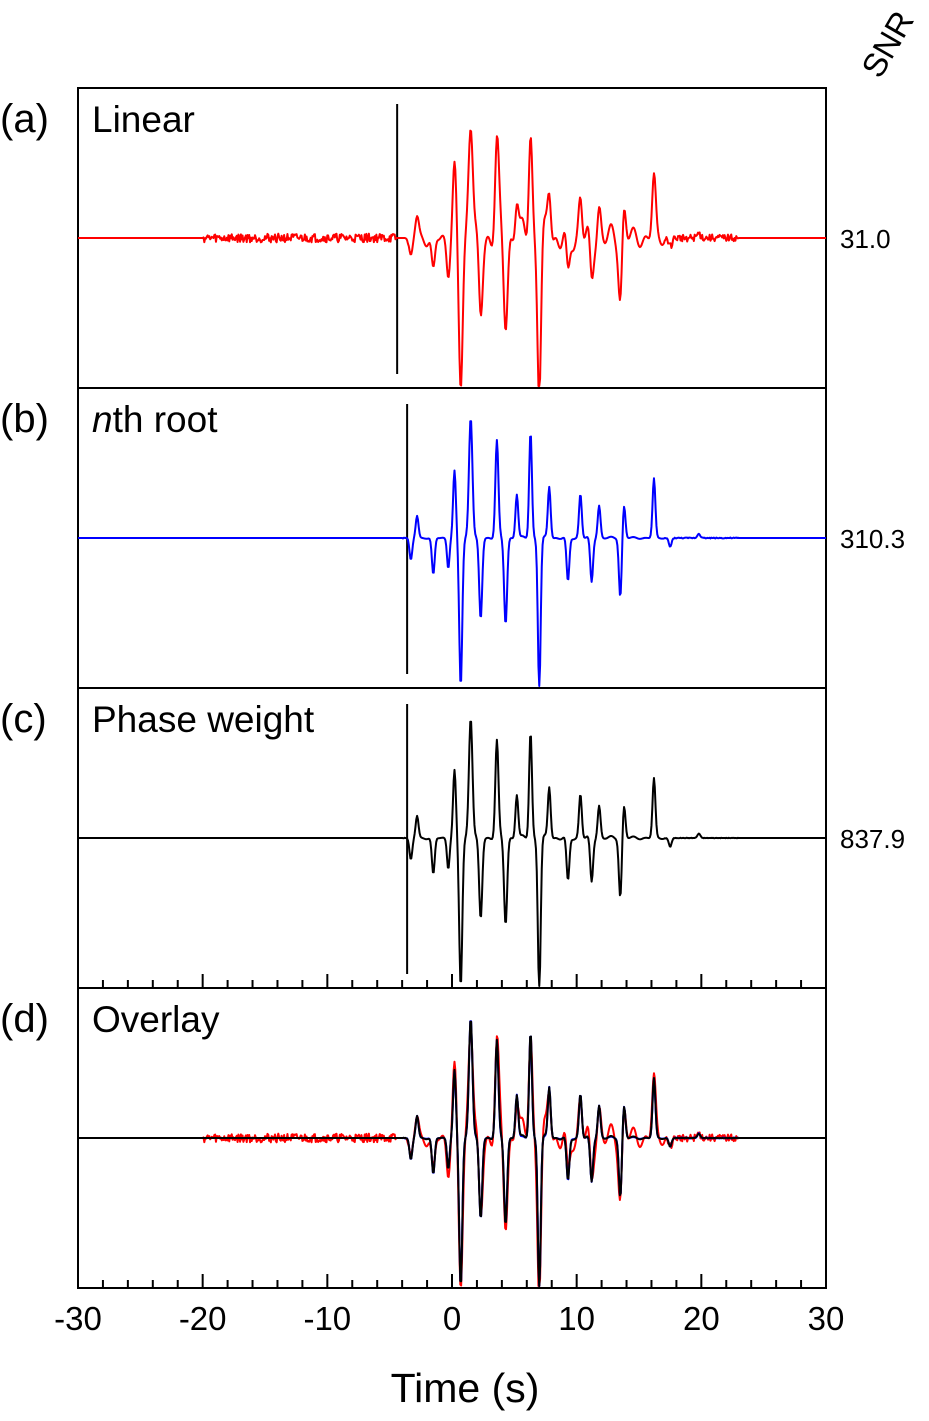 The image size is (929, 1421). Describe the element at coordinates (203, 719) in the screenshot. I see `panel-title: Phase weight` at that location.